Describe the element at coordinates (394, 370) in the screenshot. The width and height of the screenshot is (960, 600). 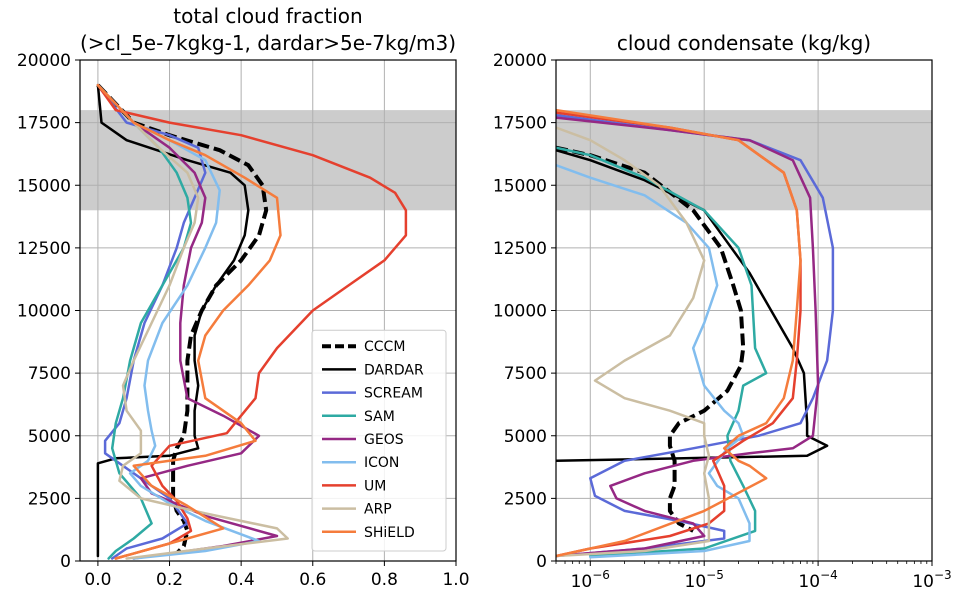
I see `legend-label: DARDAR` at that location.